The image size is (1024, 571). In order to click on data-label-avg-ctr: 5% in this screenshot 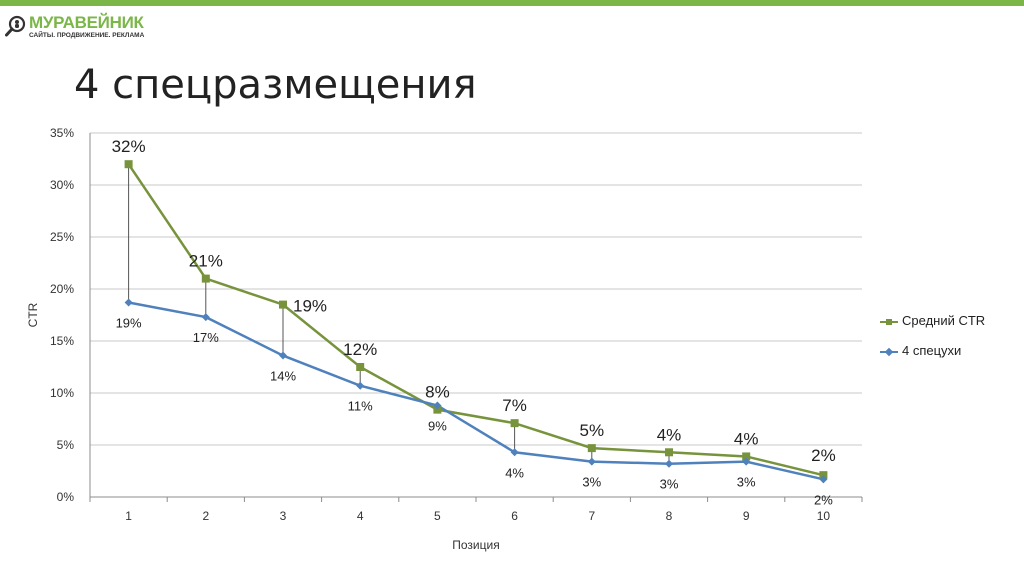, I will do `click(592, 430)`.